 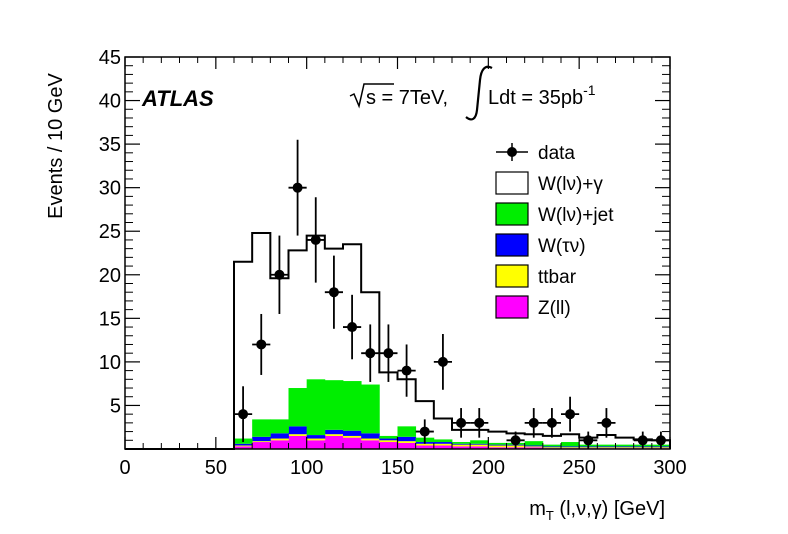 I want to click on bar-z-ll--12, so click(x=461, y=447).